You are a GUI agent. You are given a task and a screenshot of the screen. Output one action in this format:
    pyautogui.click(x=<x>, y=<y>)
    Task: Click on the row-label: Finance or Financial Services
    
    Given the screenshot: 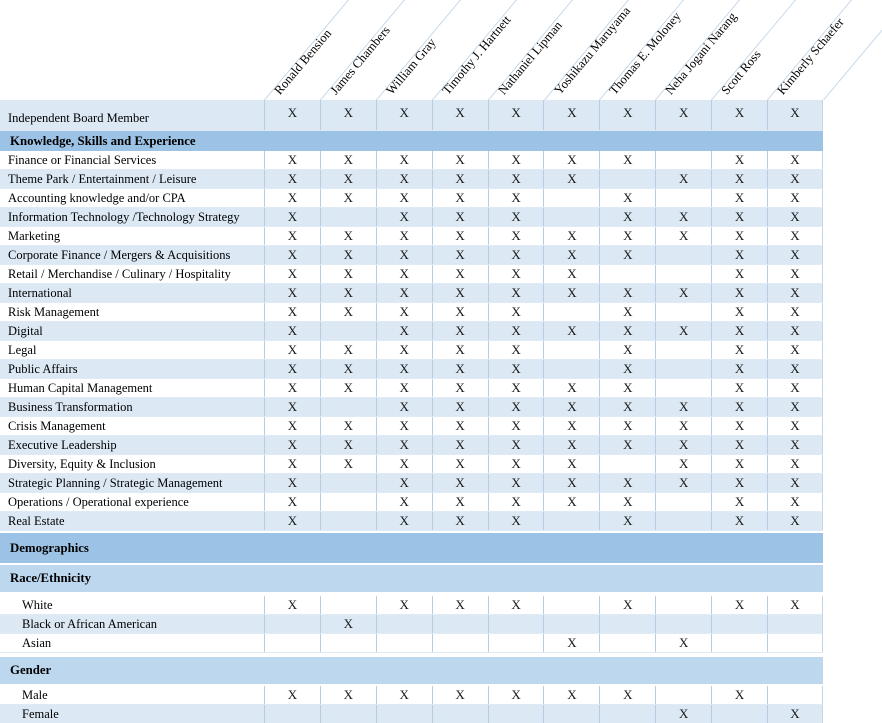 What is the action you would take?
    pyautogui.click(x=82, y=159)
    